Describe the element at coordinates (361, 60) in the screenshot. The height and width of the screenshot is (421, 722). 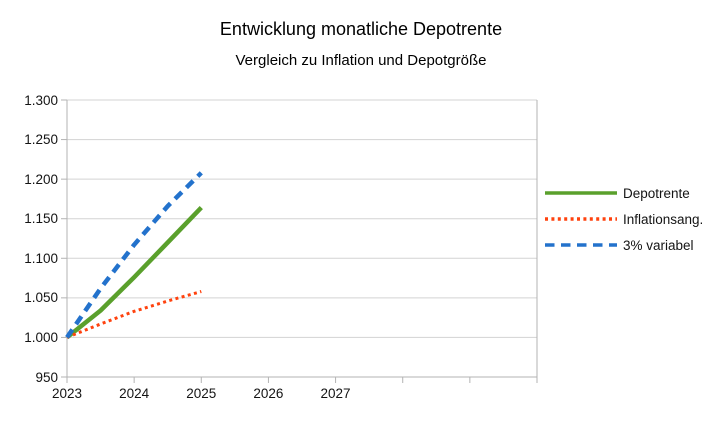
I see `chart-subtitle: Vergleich zu Inflation und Depotgröße` at that location.